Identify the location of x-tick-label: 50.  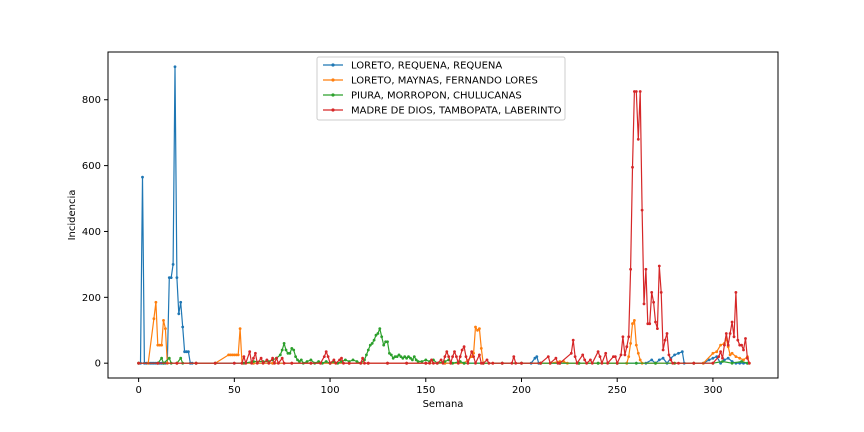
(234, 390).